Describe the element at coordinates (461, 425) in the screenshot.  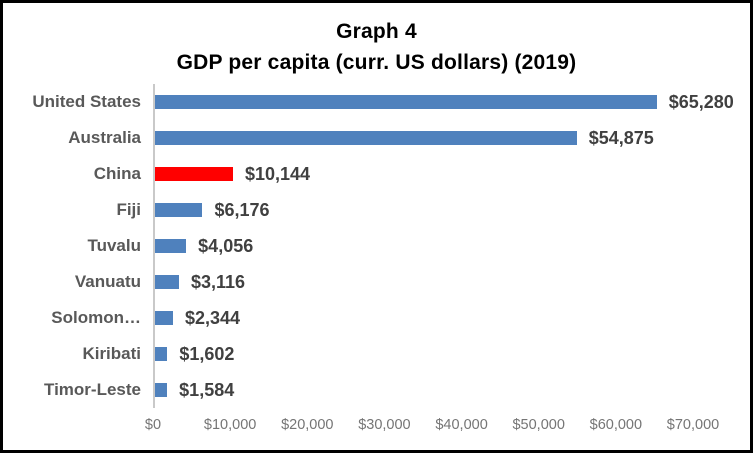
I see `x-tick-label: $40,000` at that location.